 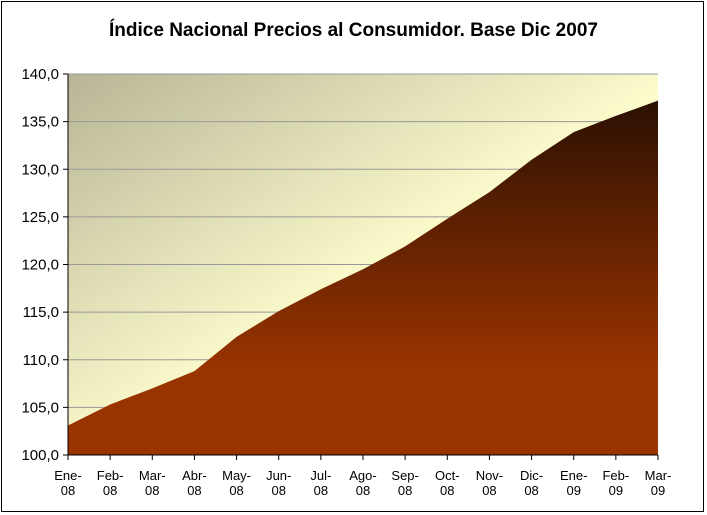 I want to click on x-tick-label: Sep-08, so click(x=404, y=483).